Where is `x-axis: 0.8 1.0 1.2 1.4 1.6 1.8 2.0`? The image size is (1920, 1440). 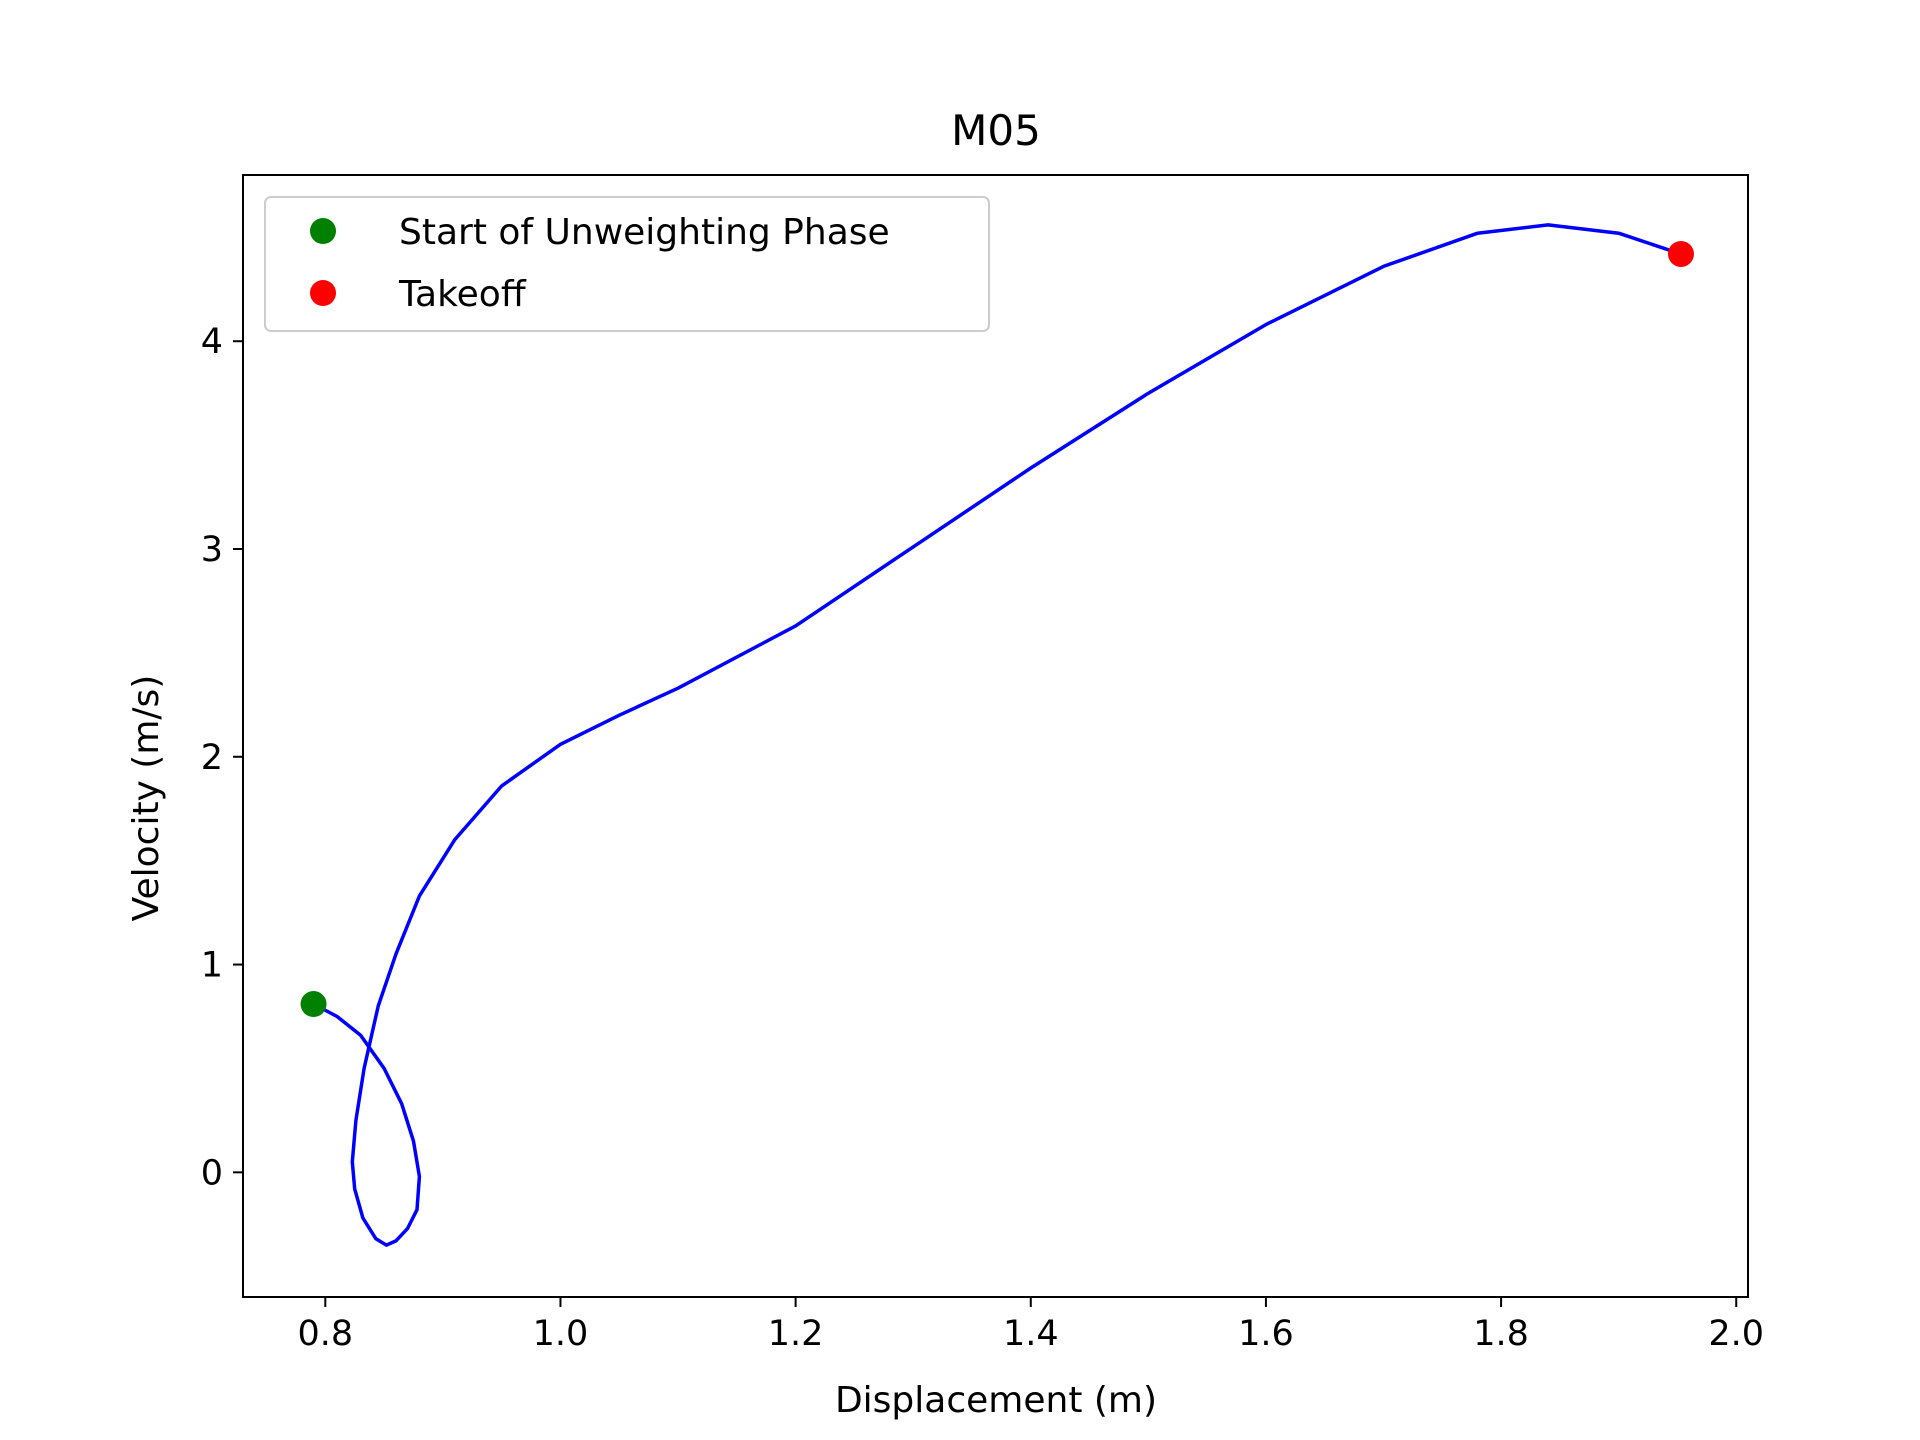
x-axis: 0.8 1.0 1.2 1.4 1.6 1.8 2.0 is located at coordinates (1030, 1325).